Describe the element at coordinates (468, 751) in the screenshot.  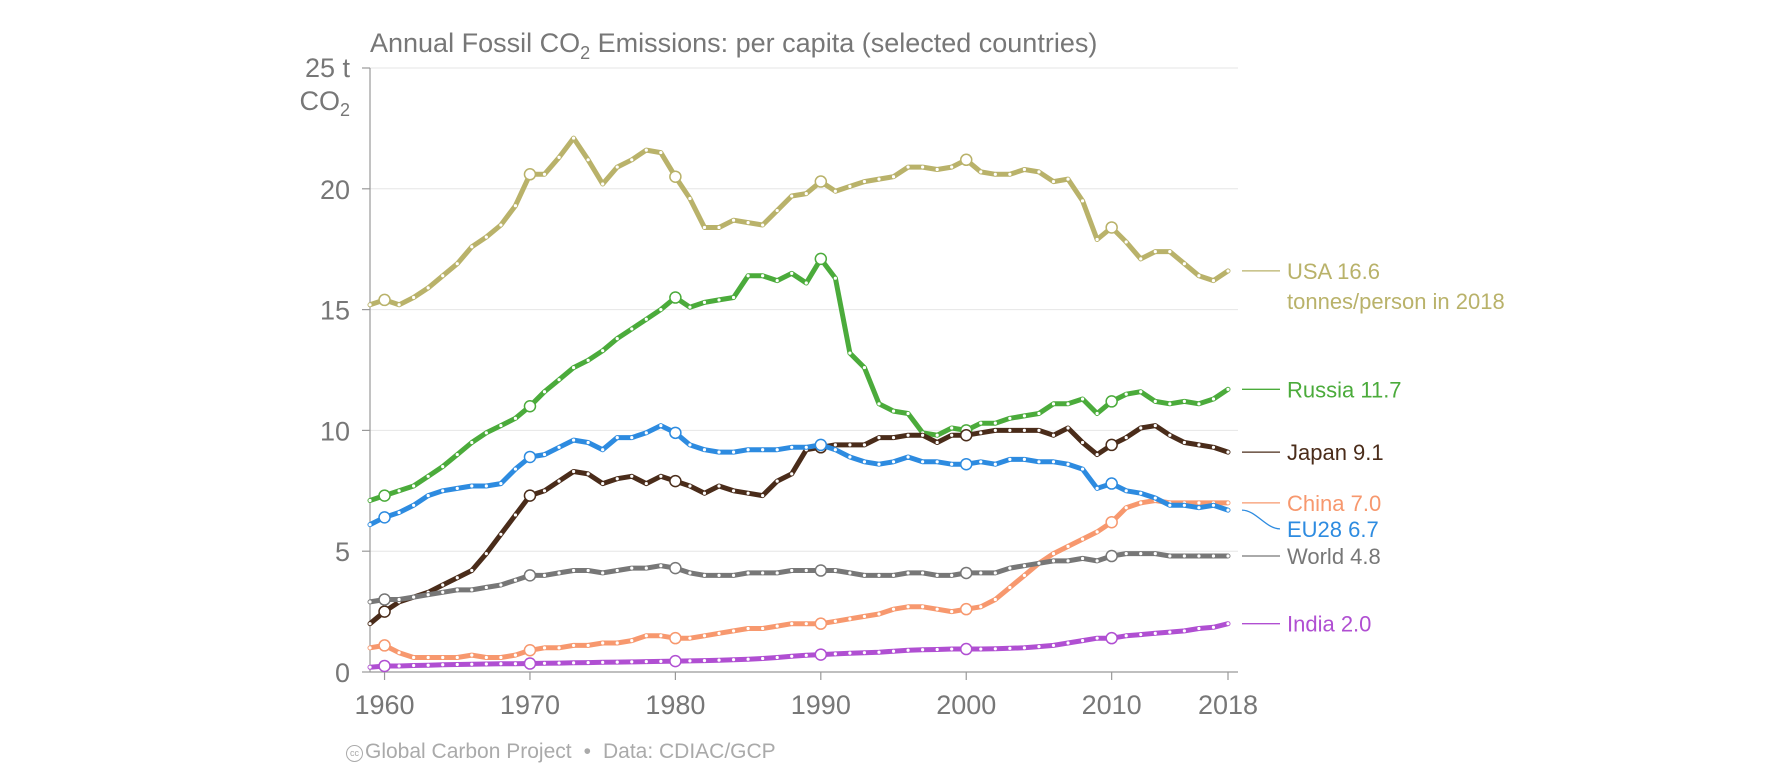
I see `footer-attribution: Global Carbon Project` at that location.